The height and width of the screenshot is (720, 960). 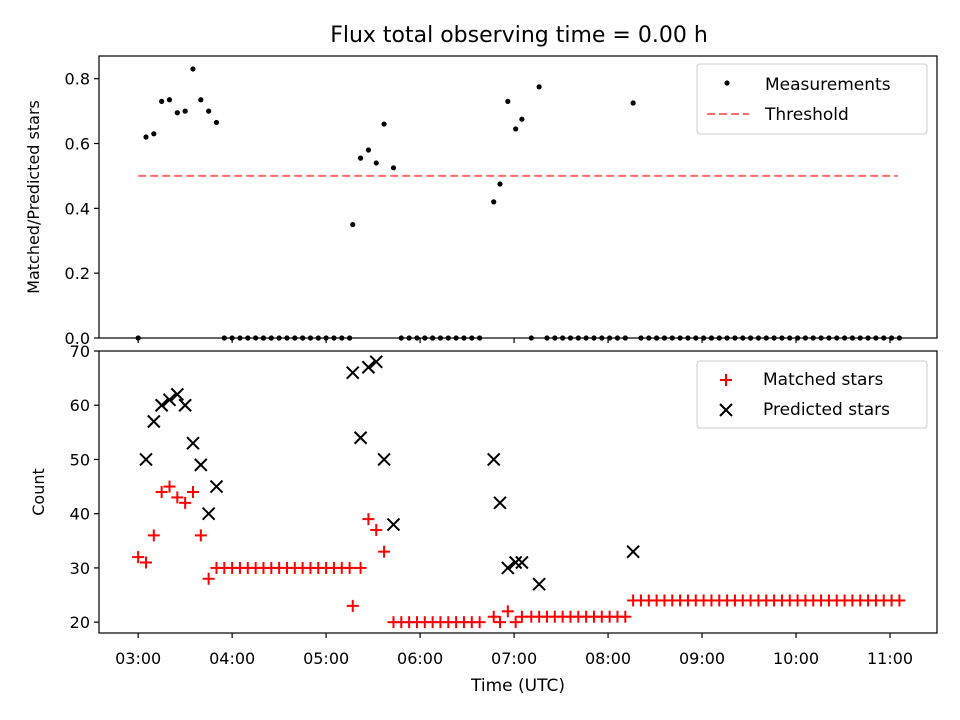 I want to click on top-y-axis-label: Matched/Predicted stars, so click(x=33, y=197).